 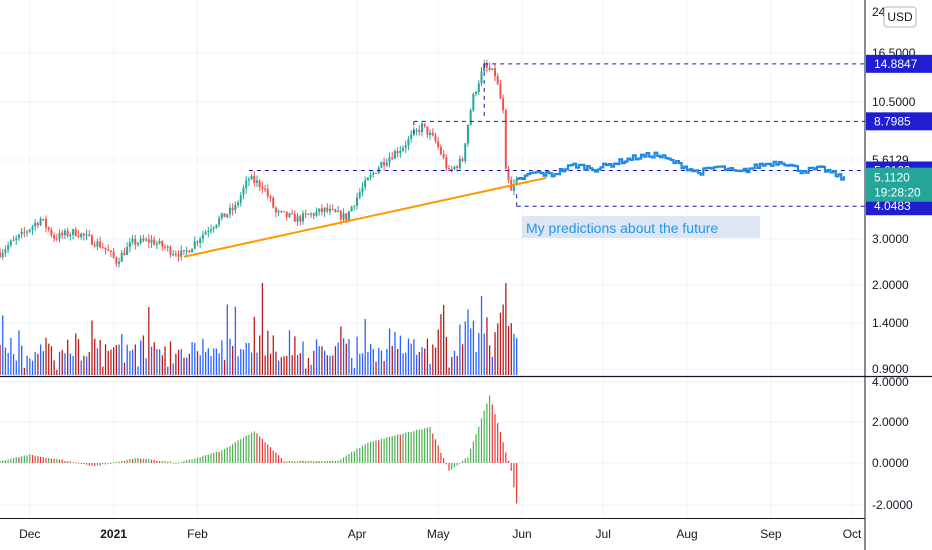 I want to click on x-tick-label: Feb, so click(x=197, y=534).